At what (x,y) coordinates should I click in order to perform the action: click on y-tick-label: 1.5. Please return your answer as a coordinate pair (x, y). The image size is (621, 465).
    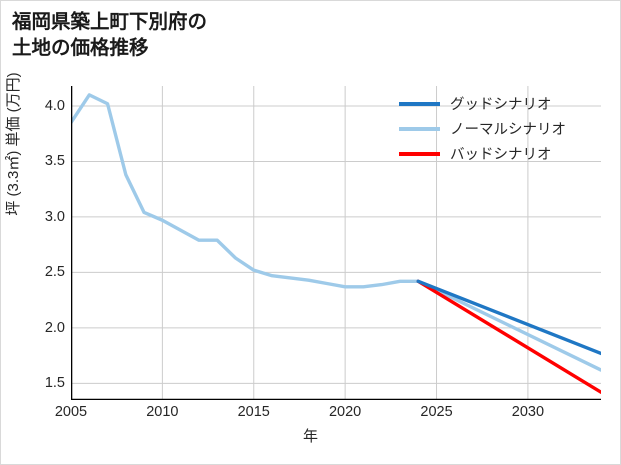
    Looking at the image, I should click on (54, 383).